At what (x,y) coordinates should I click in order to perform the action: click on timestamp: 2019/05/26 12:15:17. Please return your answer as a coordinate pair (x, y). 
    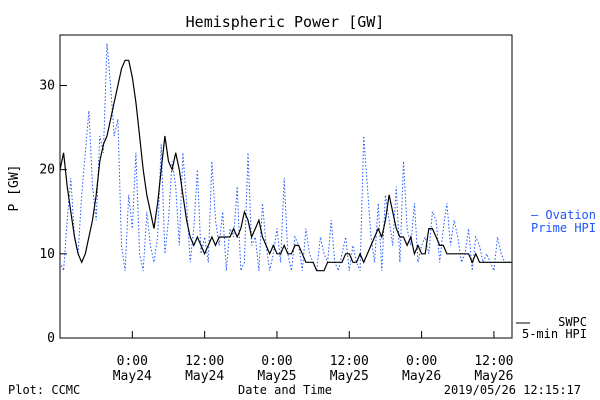
    Looking at the image, I should click on (512, 390).